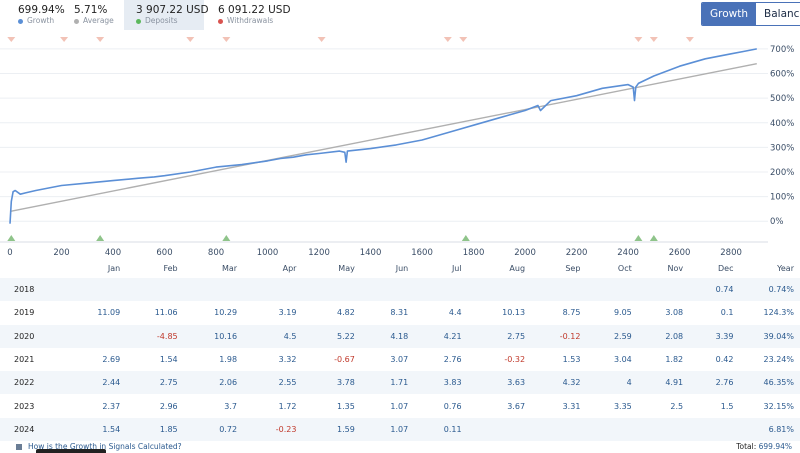 The image size is (800, 453). Describe the element at coordinates (525, 253) in the screenshot. I see `x-tick-label: 2000` at that location.